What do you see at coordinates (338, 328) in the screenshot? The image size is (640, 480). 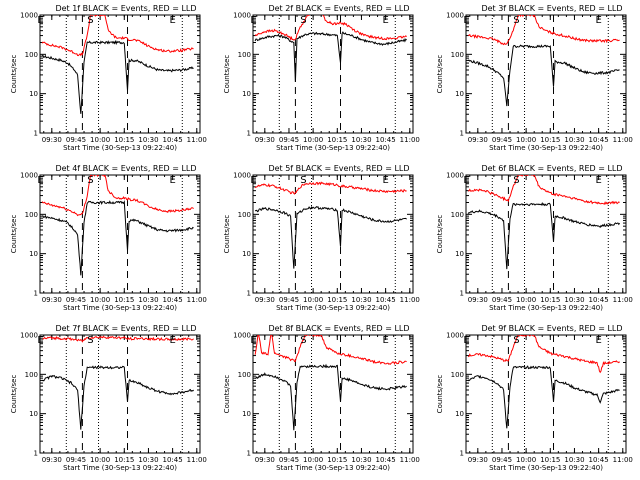 I see `panel-title: Det 8f BLACK = Events, RED = LLD` at bounding box center [338, 328].